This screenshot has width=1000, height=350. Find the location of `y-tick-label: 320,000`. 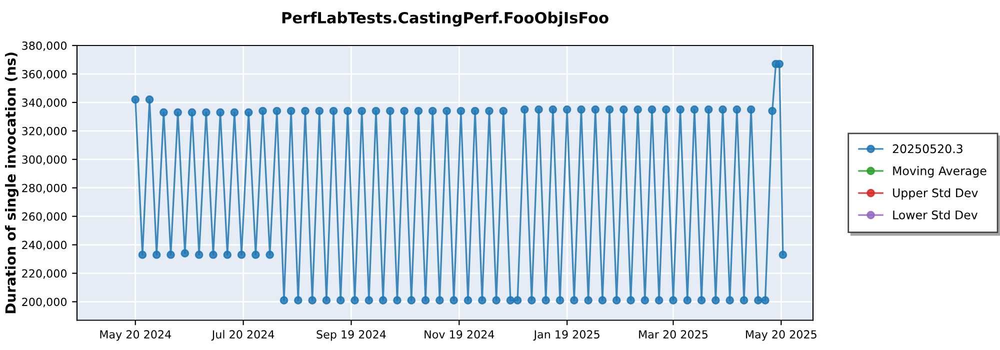

y-tick-label: 320,000 is located at coordinates (44, 131).